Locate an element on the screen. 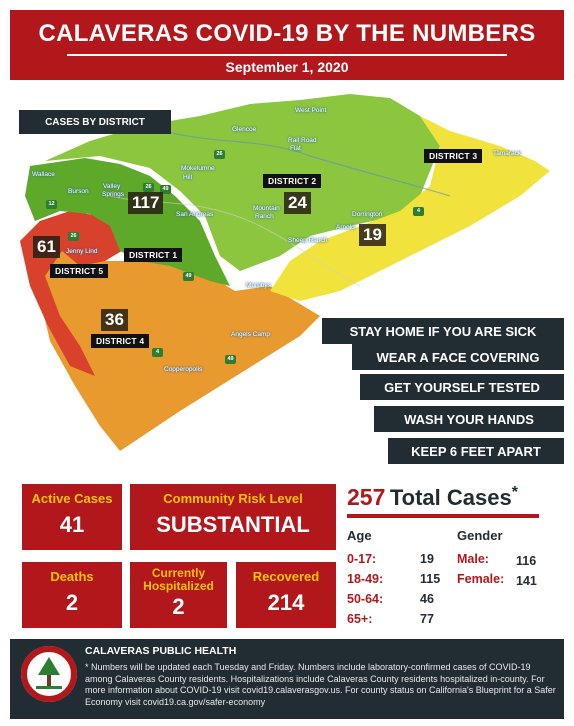 Image resolution: width=574 pixels, height=726 pixels. recovered-value: 214 is located at coordinates (286, 602).